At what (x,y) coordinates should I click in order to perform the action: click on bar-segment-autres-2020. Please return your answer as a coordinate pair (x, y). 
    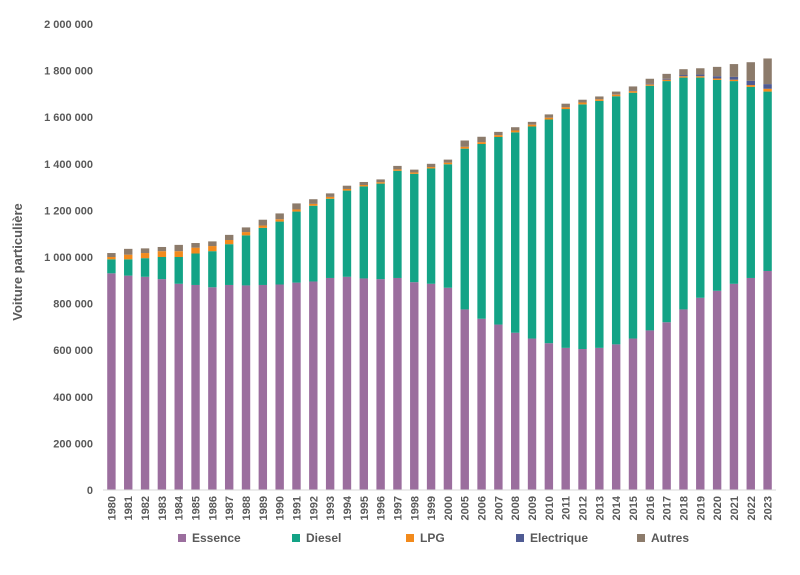
    Looking at the image, I should click on (717, 71).